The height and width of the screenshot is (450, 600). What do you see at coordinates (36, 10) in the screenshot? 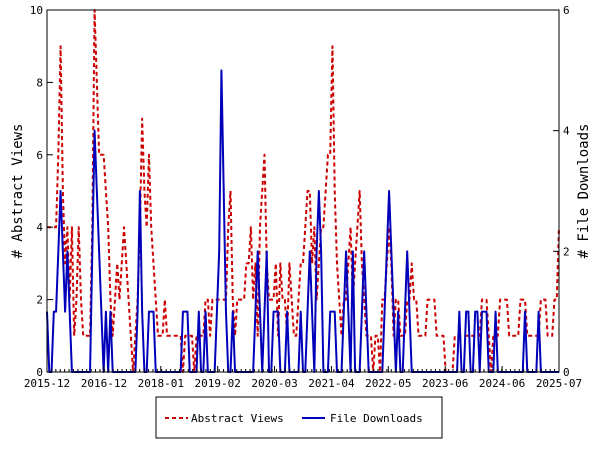
I see `y-left-tick-label: 10` at bounding box center [36, 10].